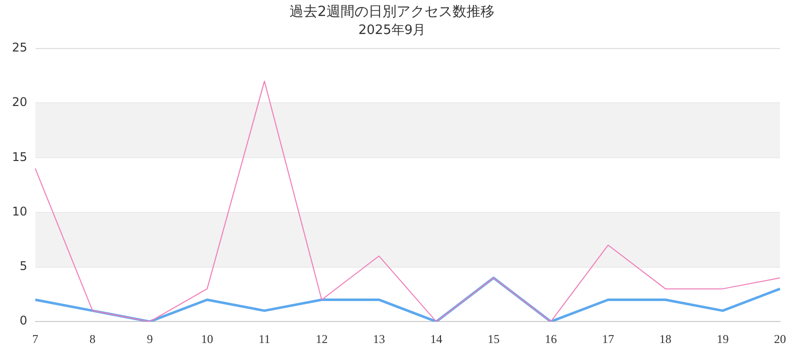 This screenshot has height=350, width=800. What do you see at coordinates (392, 12) in the screenshot?
I see `chart-title: 過去2週間の日別アクセス数推移` at bounding box center [392, 12].